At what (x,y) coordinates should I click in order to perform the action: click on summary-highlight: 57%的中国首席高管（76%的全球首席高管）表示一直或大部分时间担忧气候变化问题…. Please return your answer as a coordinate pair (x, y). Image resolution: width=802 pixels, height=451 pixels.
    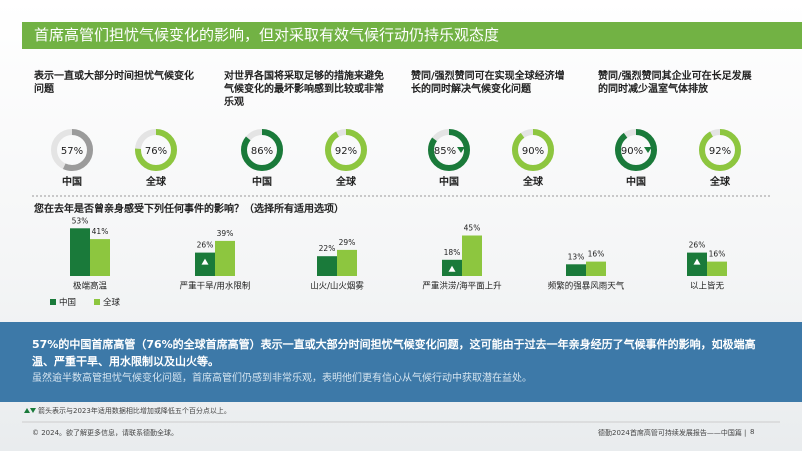
    Looking at the image, I should click on (394, 353).